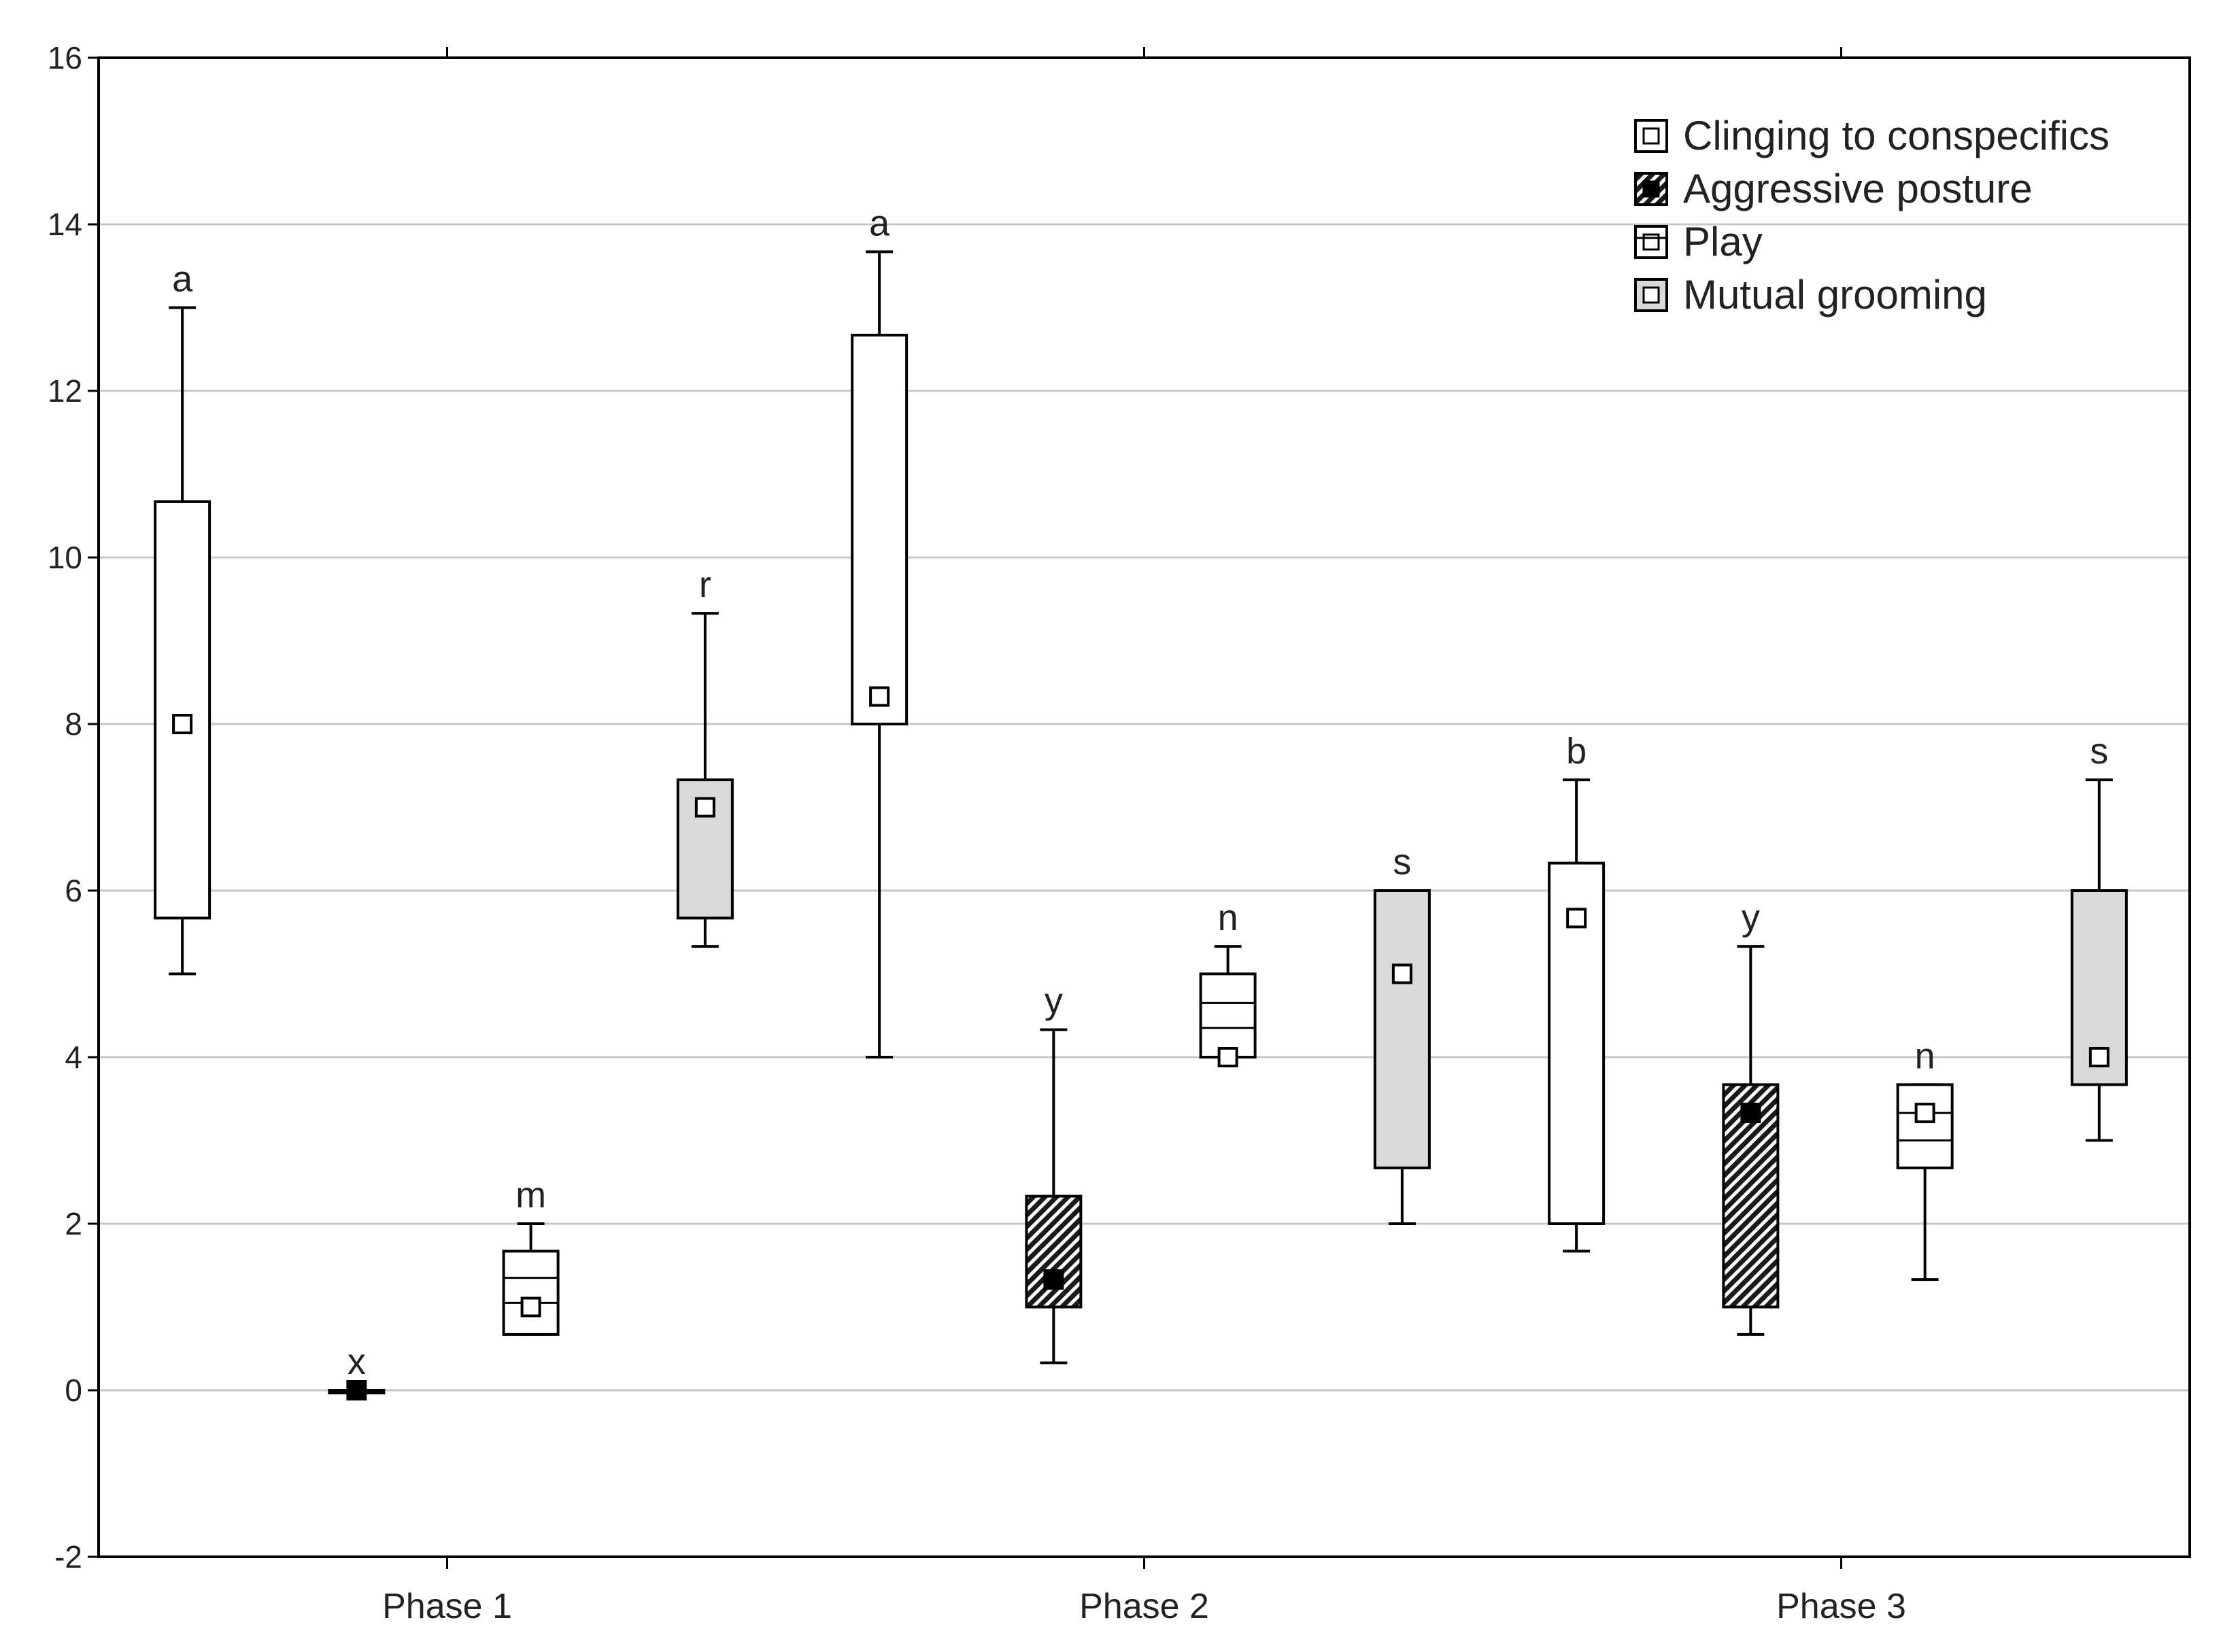  I want to click on legend-item: Aggressive posture, so click(1833, 188).